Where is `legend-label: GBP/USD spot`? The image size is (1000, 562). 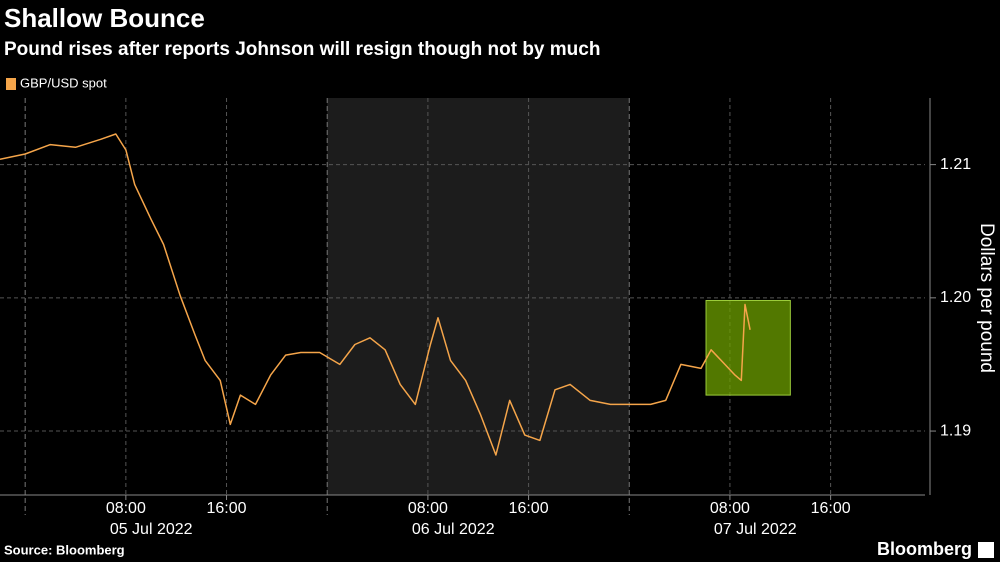
legend-label: GBP/USD spot is located at coordinates (63, 82).